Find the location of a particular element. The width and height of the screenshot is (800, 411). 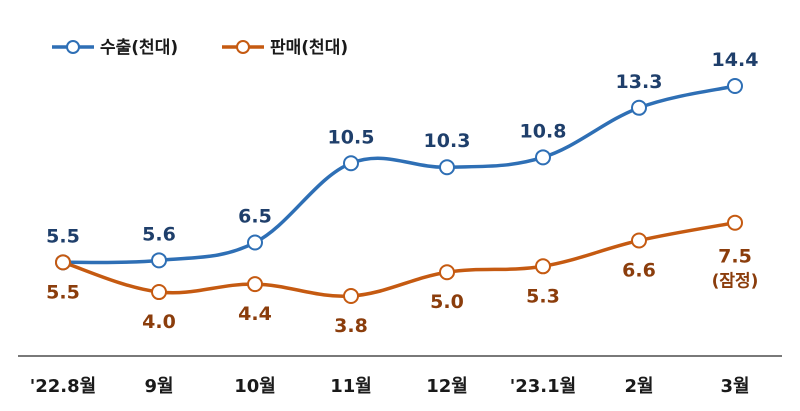

legend-item-export: 수출(천대) is located at coordinates (115, 48).